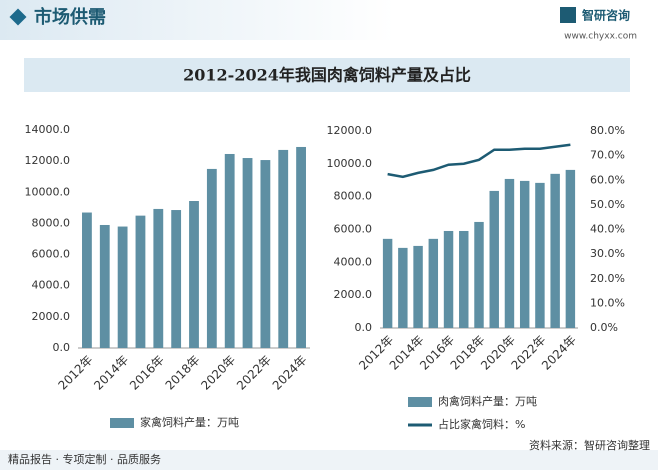 This screenshot has width=658, height=470. I want to click on x-tick-label: 2016年, so click(147, 373).